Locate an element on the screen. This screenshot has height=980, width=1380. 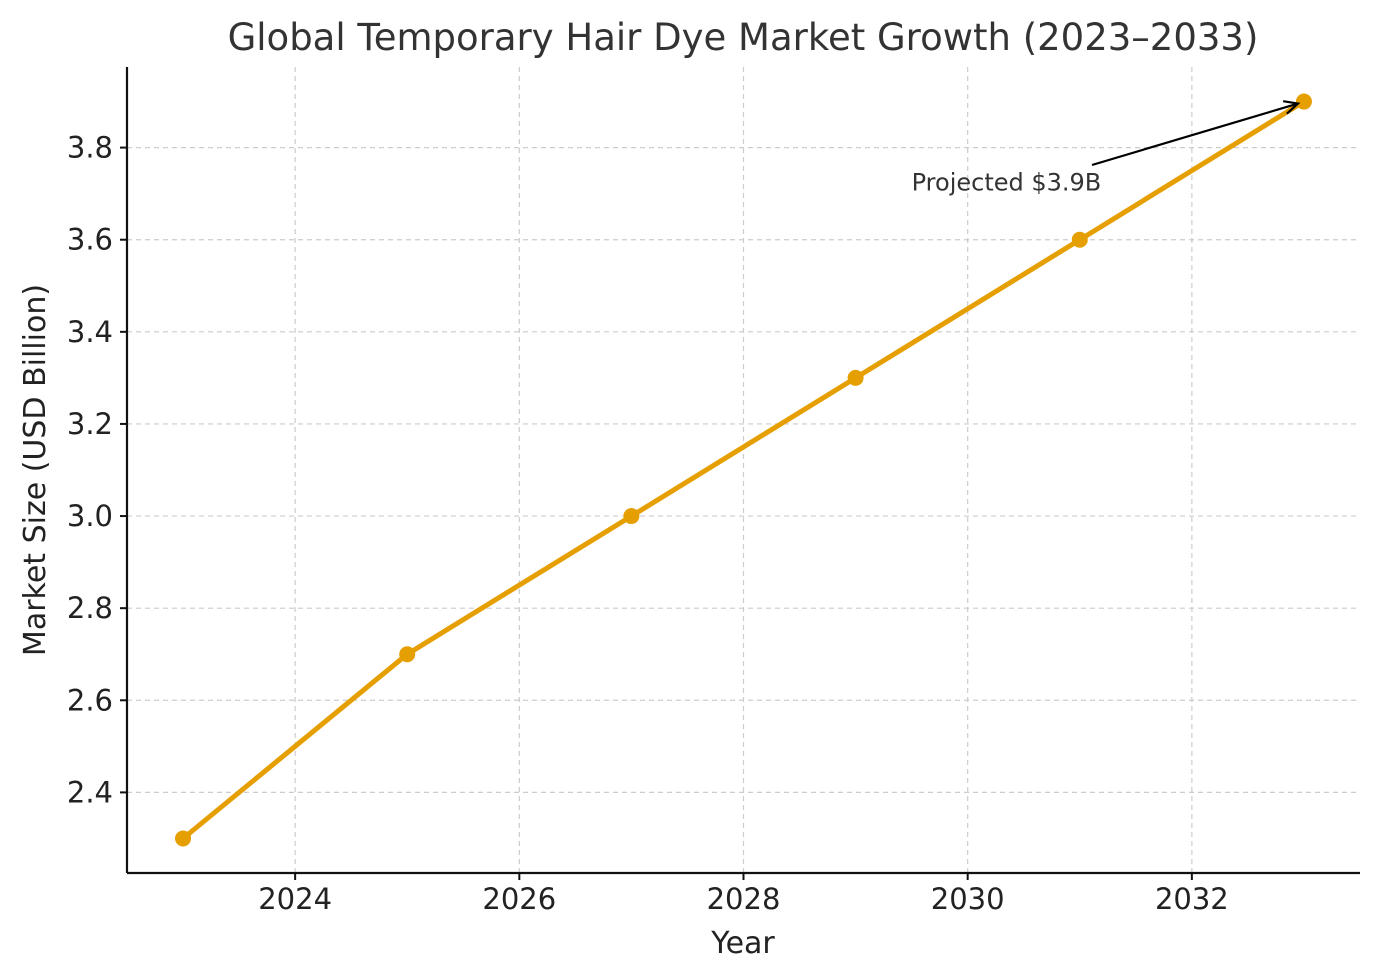
y-tick-label: 3.2 is located at coordinates (90, 424).